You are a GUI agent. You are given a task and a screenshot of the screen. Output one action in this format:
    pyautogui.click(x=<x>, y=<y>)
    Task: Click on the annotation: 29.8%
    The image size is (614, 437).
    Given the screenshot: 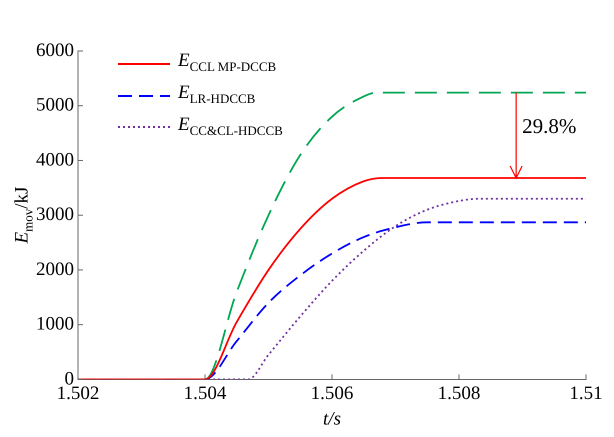 What is the action you would take?
    pyautogui.click(x=549, y=126)
    